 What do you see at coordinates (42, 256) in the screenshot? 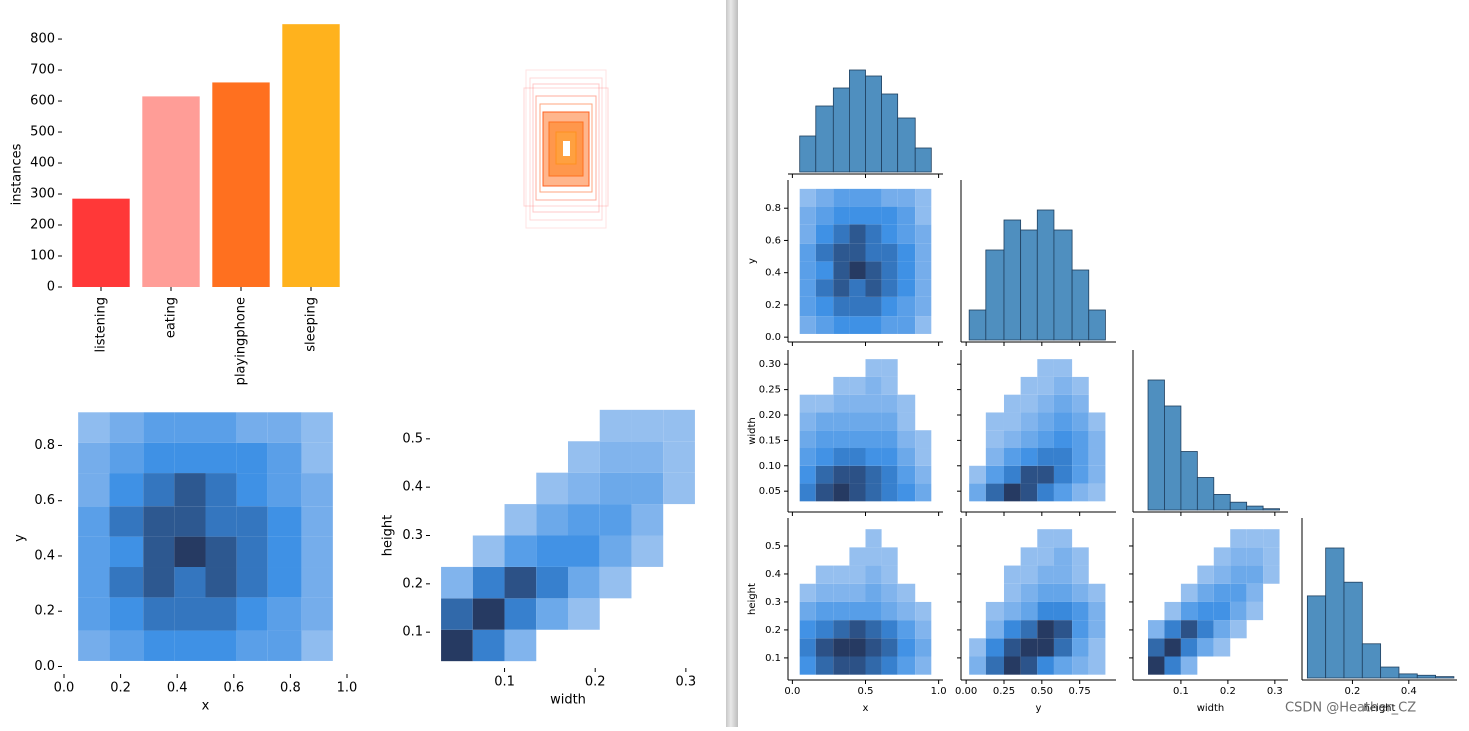
I see `y-tick-label: 100` at bounding box center [42, 256].